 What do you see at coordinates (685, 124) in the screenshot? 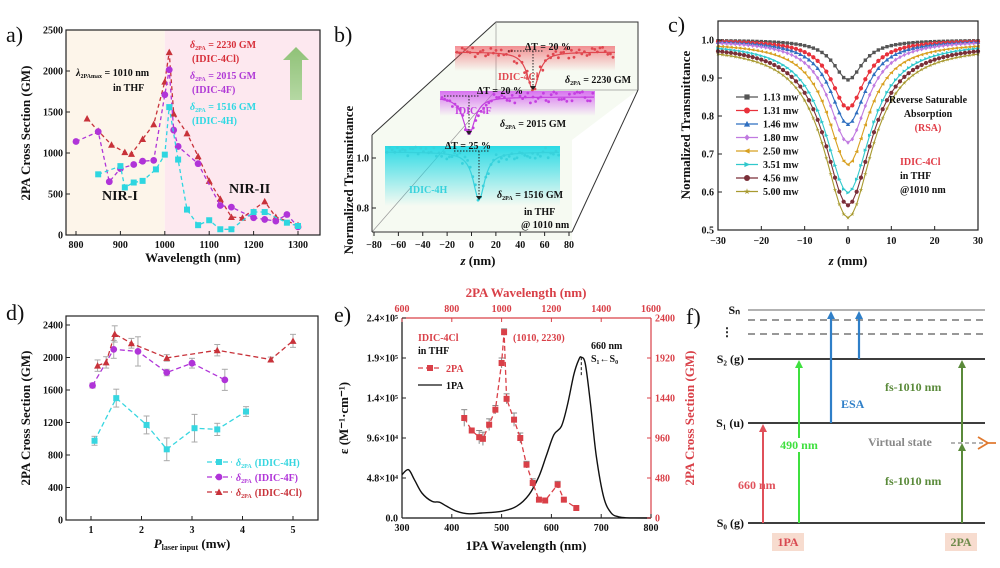
I see `y-axis-label: Normalized Transmittance` at bounding box center [685, 124].